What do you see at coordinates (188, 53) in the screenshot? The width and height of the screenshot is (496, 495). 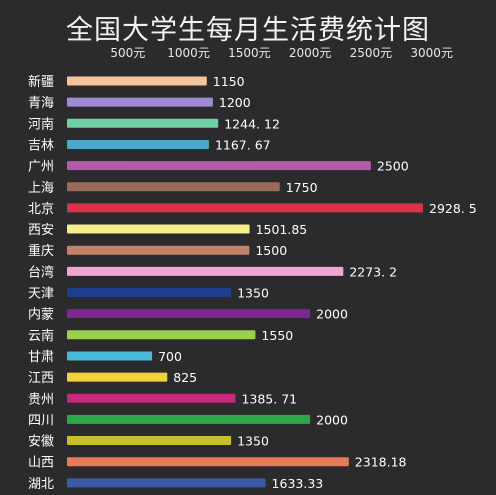 I see `x-tick-label: 1000元` at bounding box center [188, 53].